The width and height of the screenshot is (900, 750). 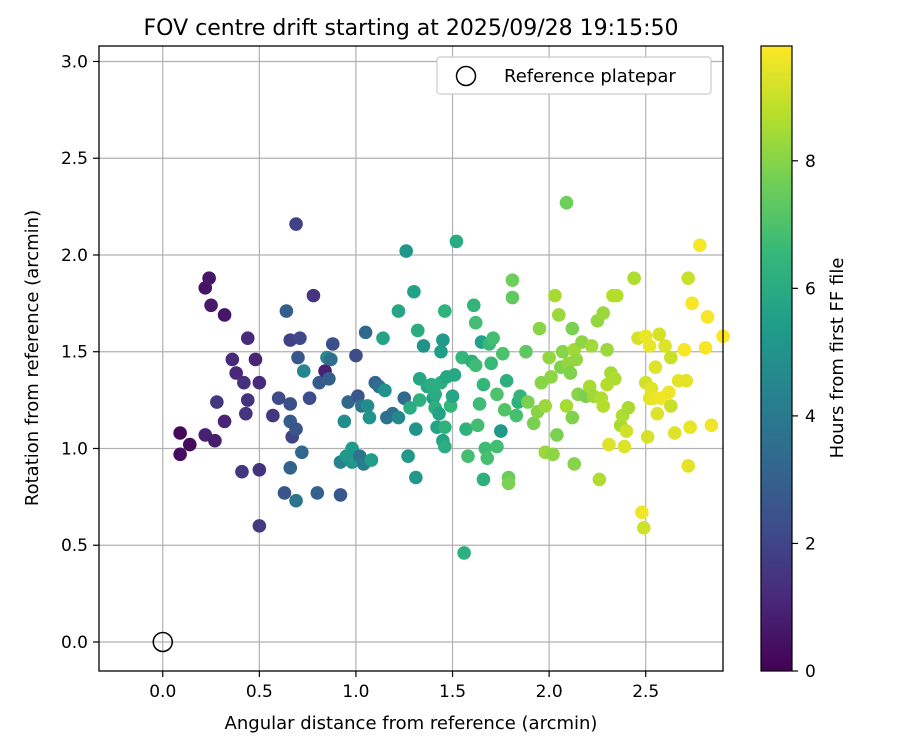 I want to click on legend-label: Reference platepar, so click(x=590, y=76).